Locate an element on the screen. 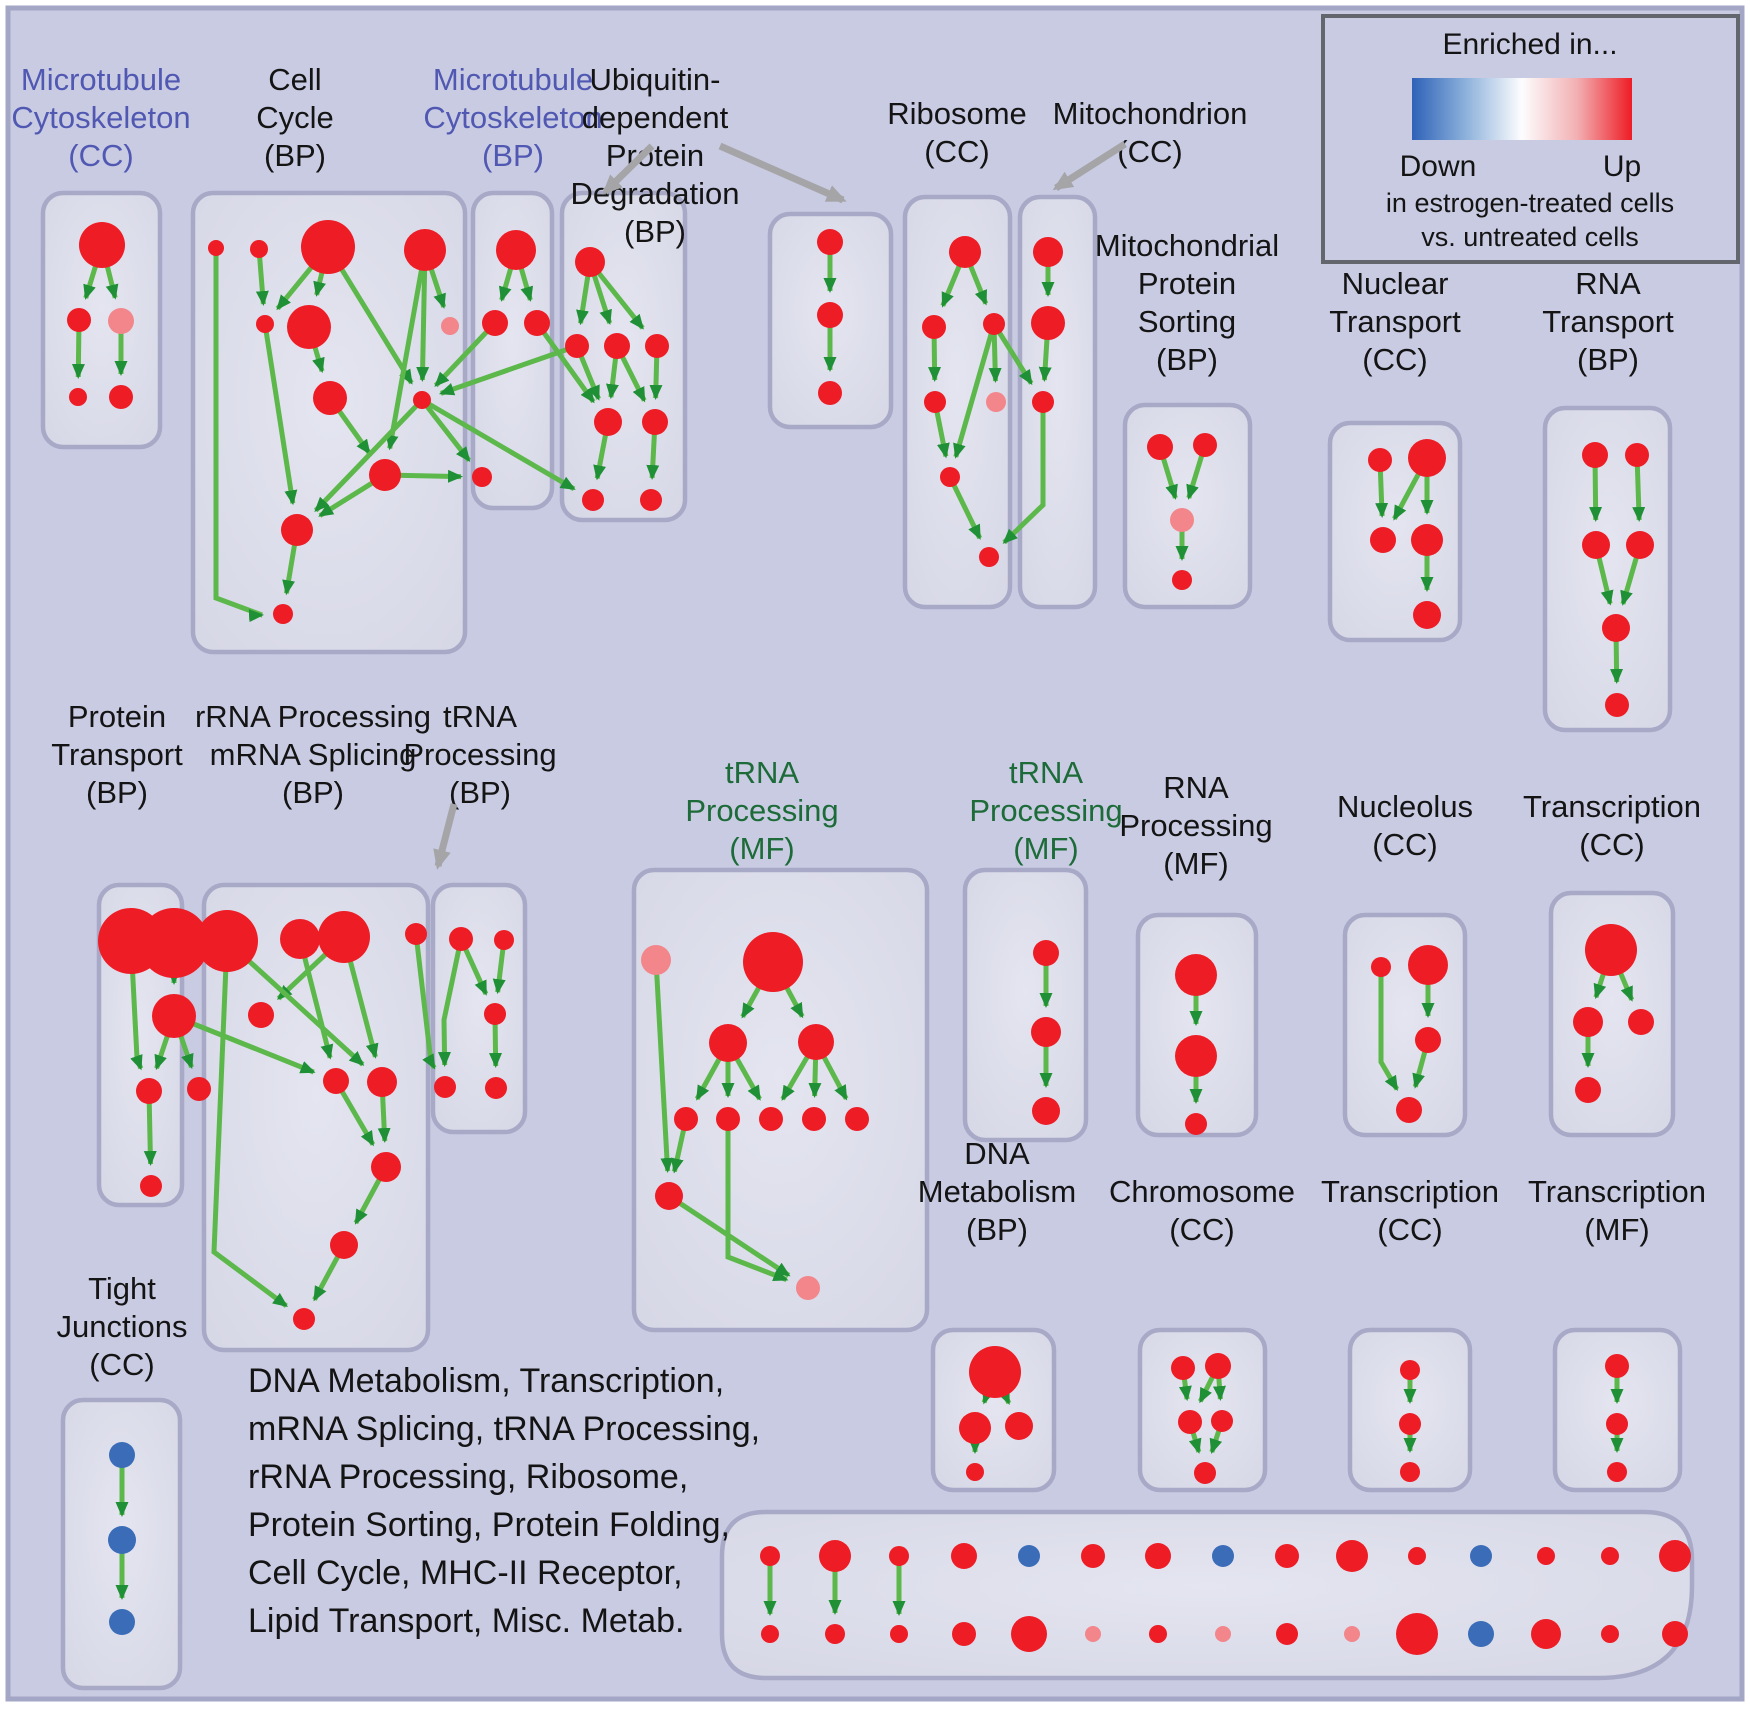 The image size is (1750, 1715). trna-processing-bp-label-line-1: Processing is located at coordinates (479, 754).